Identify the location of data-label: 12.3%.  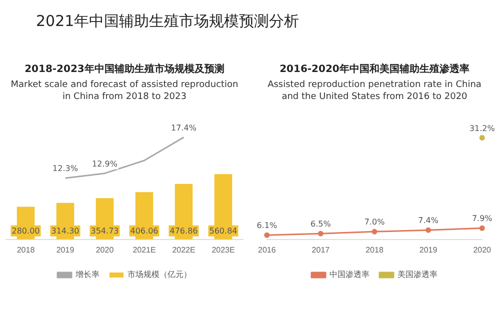
(65, 169).